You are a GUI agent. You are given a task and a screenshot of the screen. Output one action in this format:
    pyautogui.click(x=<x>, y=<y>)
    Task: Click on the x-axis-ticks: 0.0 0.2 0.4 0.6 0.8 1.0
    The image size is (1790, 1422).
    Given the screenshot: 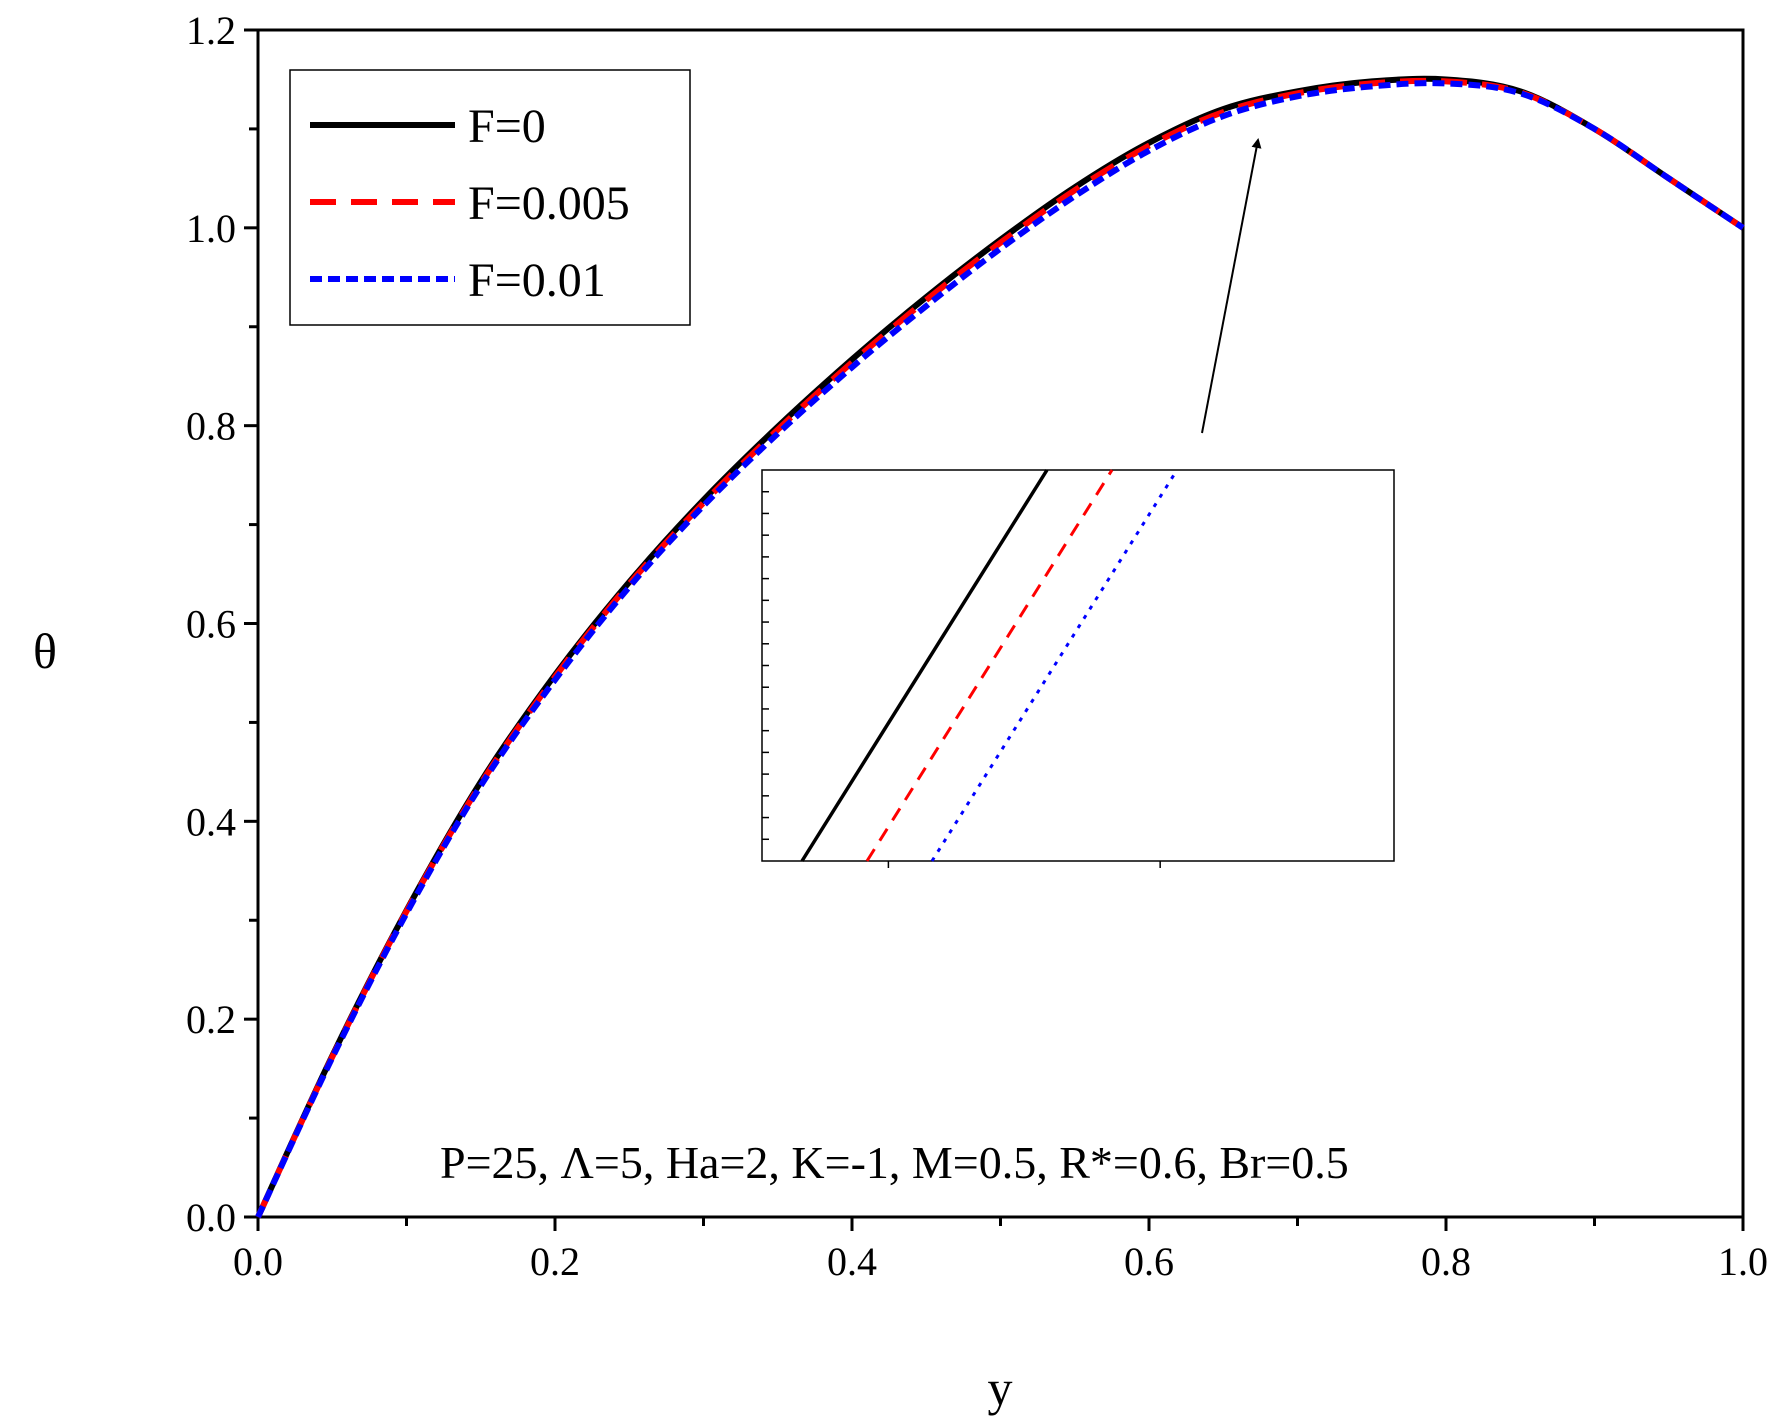 What is the action you would take?
    pyautogui.click(x=1000, y=1250)
    